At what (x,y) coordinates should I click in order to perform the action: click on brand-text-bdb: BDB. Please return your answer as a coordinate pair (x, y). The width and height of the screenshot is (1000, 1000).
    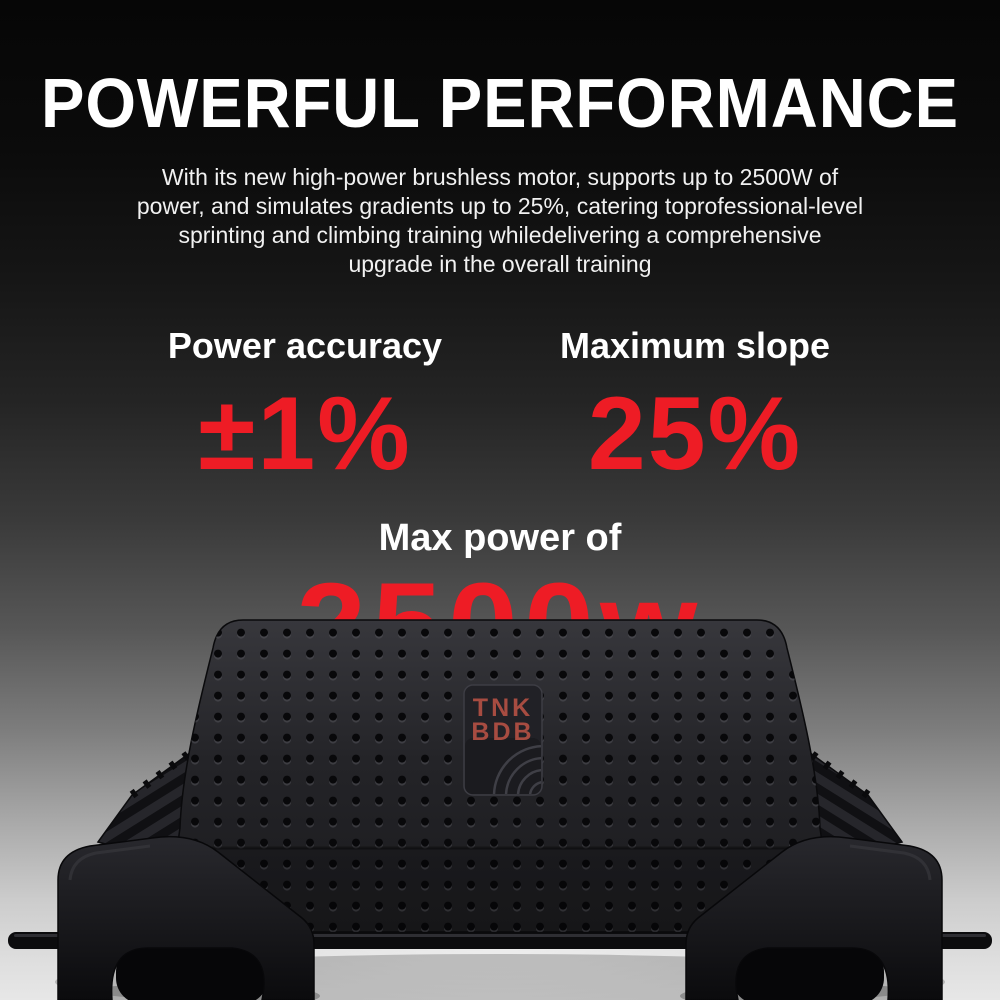
    Looking at the image, I should click on (502, 732).